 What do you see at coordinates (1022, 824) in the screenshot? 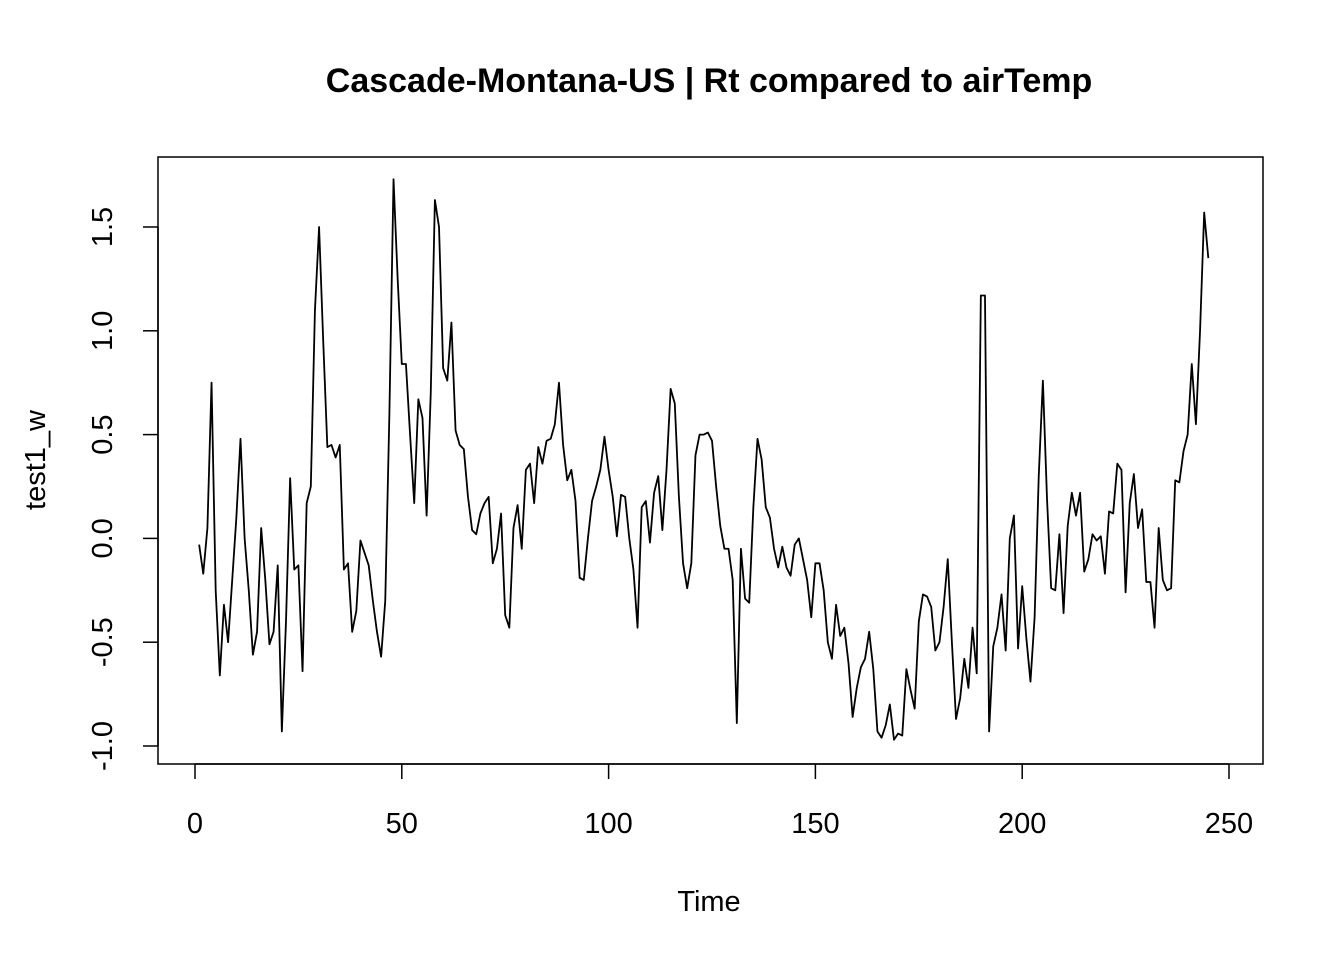
I see `x-tick-label: 200` at bounding box center [1022, 824].